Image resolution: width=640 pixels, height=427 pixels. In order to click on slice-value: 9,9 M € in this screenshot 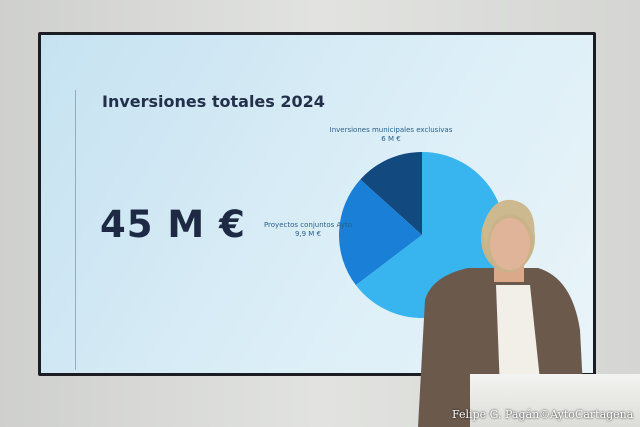, I will do `click(308, 234)`.